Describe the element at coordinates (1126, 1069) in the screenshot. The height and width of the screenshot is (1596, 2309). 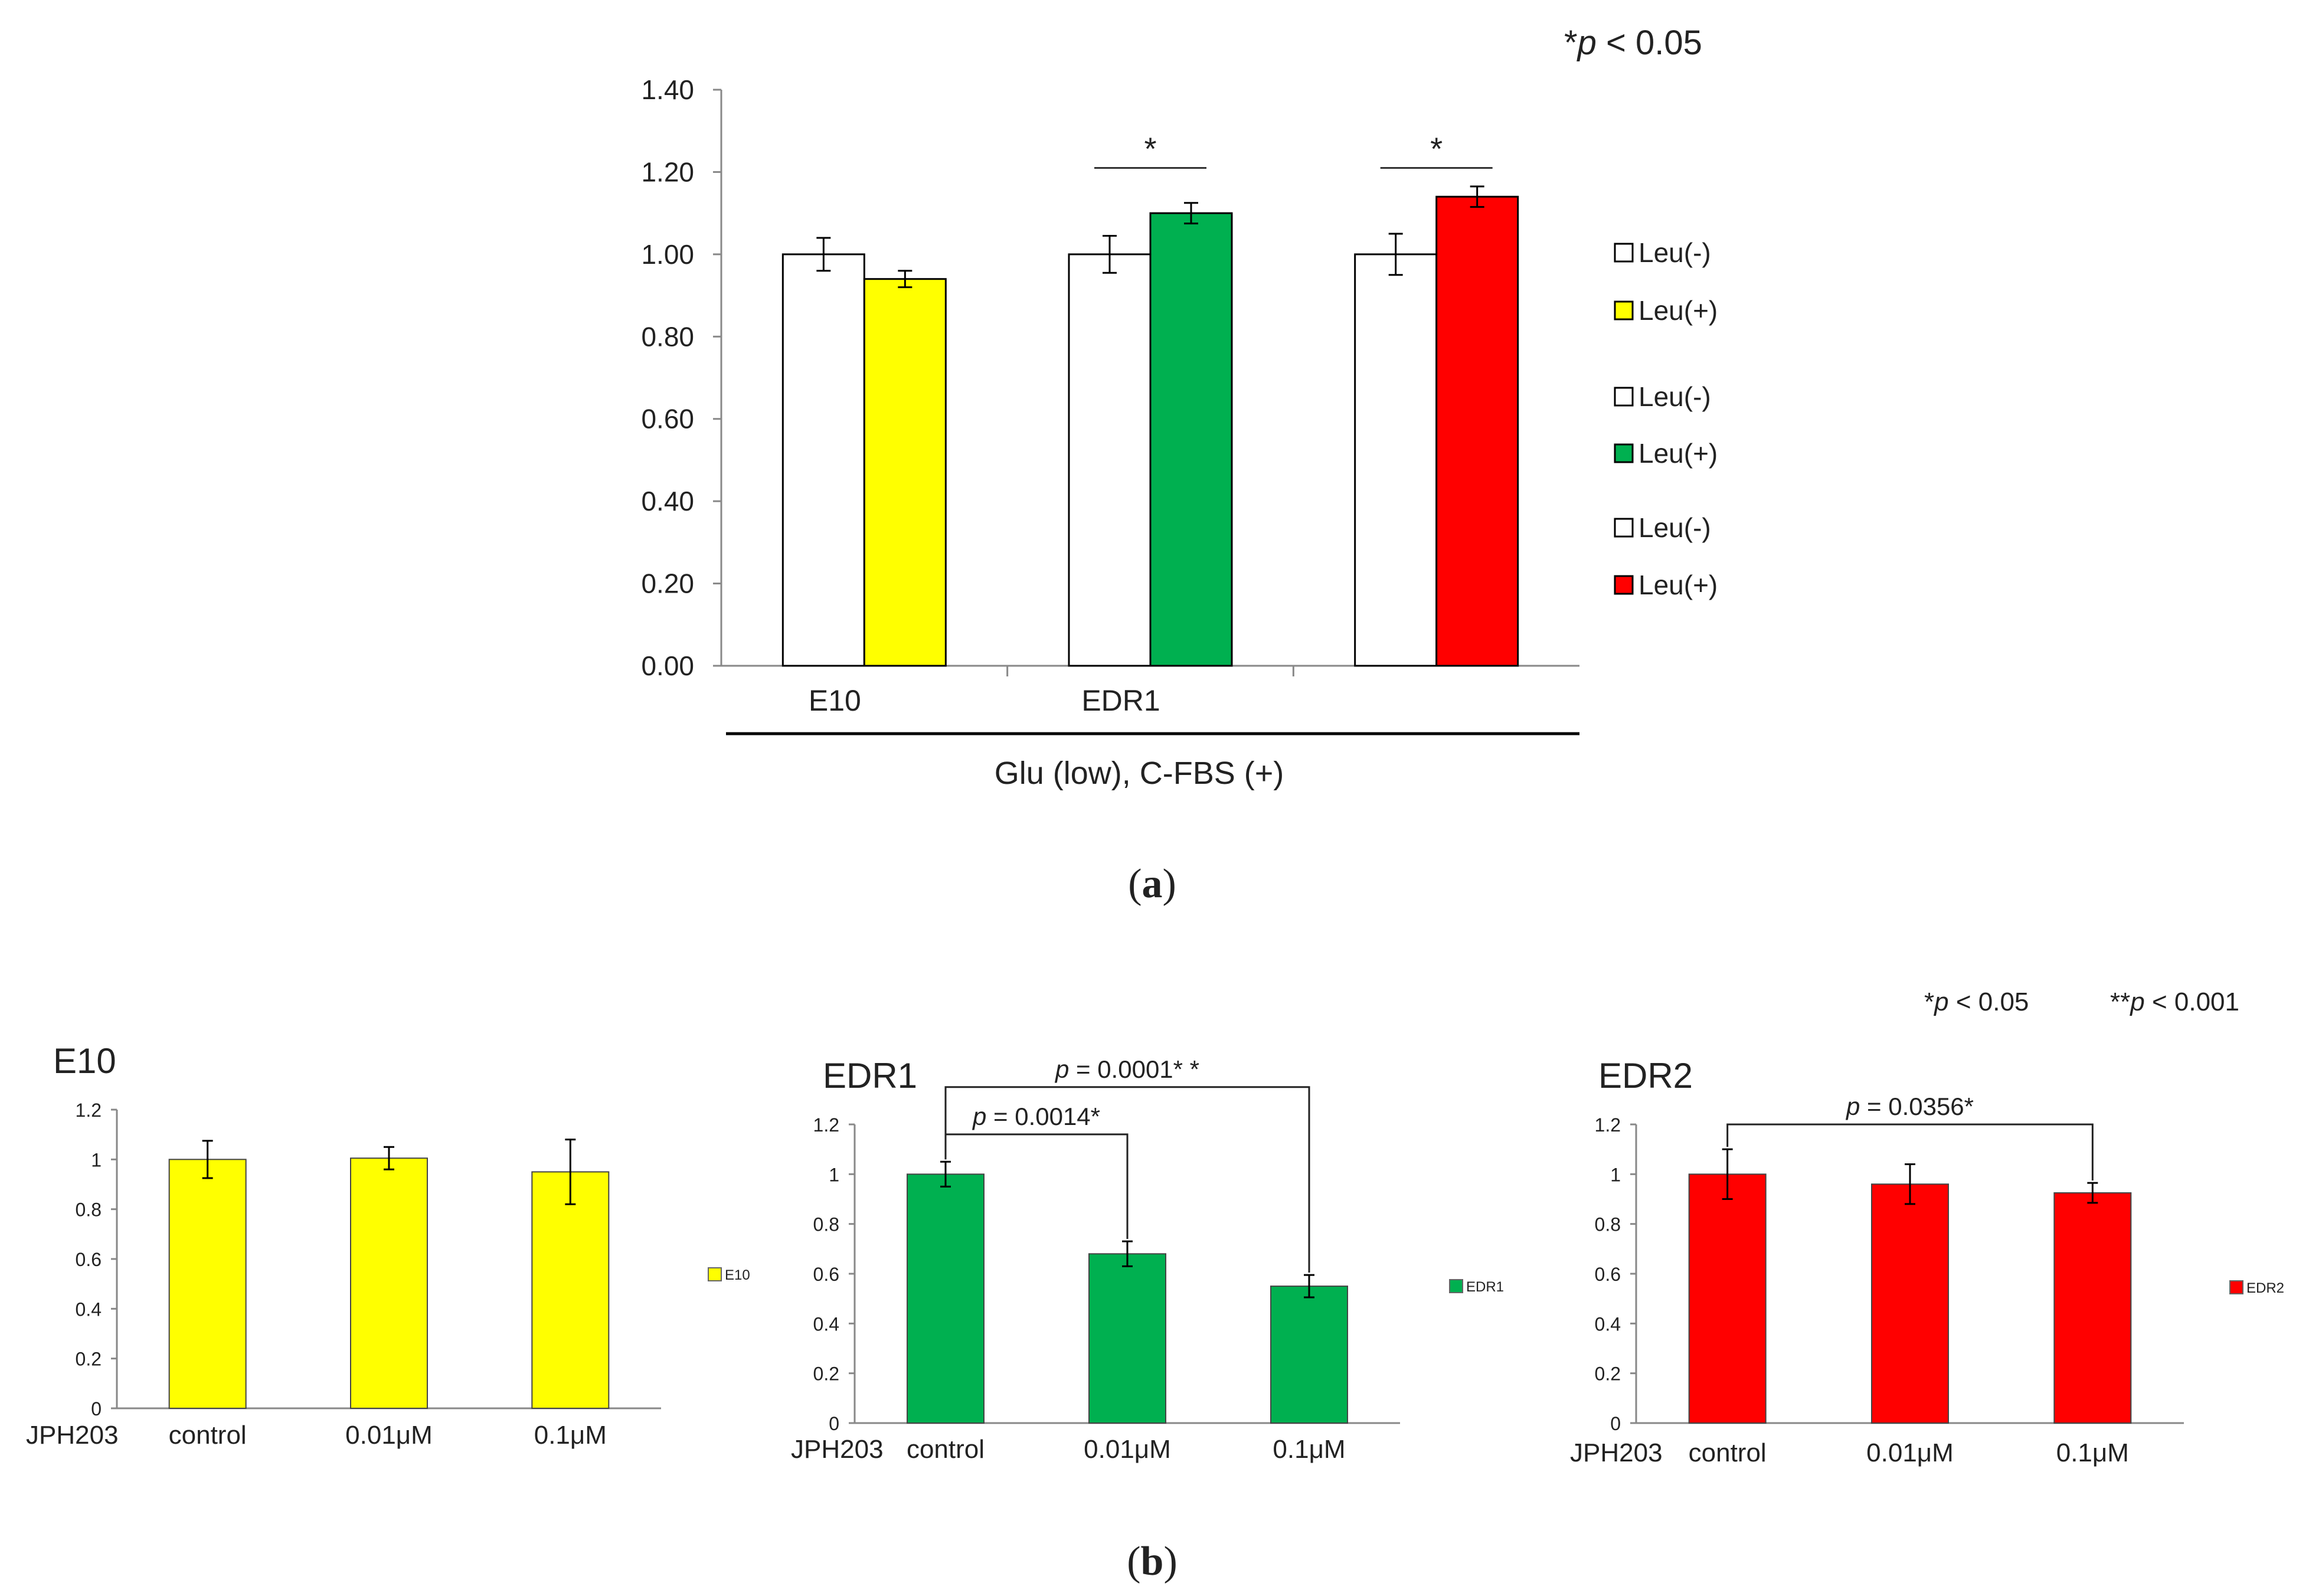
I see `significance-label: p = 0.0001* *` at that location.